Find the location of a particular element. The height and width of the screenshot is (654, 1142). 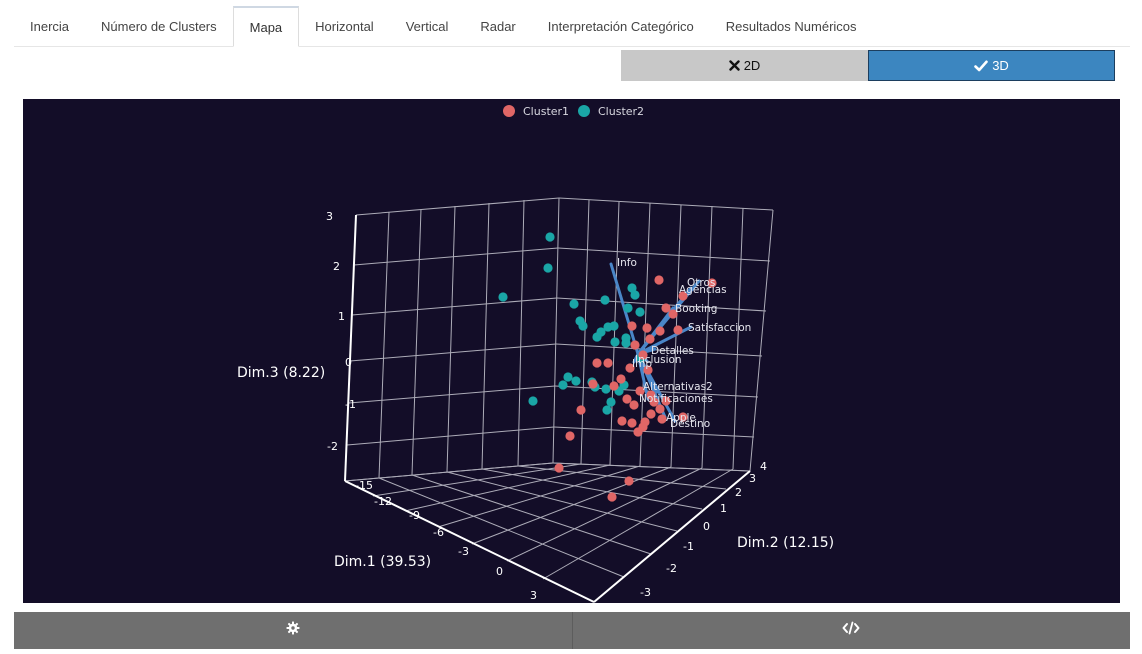

variable-label: Info is located at coordinates (627, 263).